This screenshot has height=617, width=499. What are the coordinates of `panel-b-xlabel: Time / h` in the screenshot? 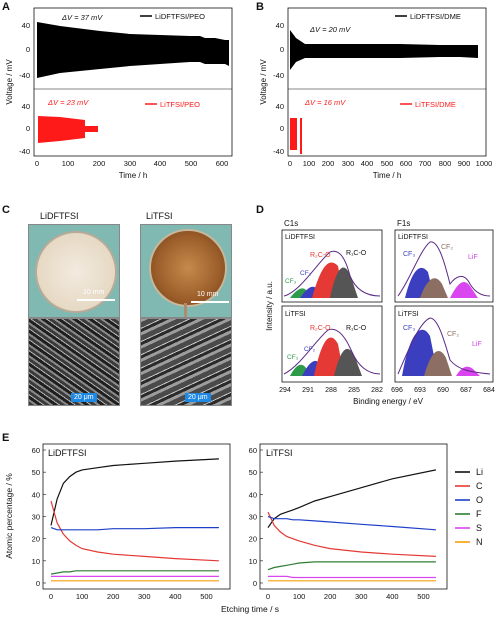 It's located at (387, 175).